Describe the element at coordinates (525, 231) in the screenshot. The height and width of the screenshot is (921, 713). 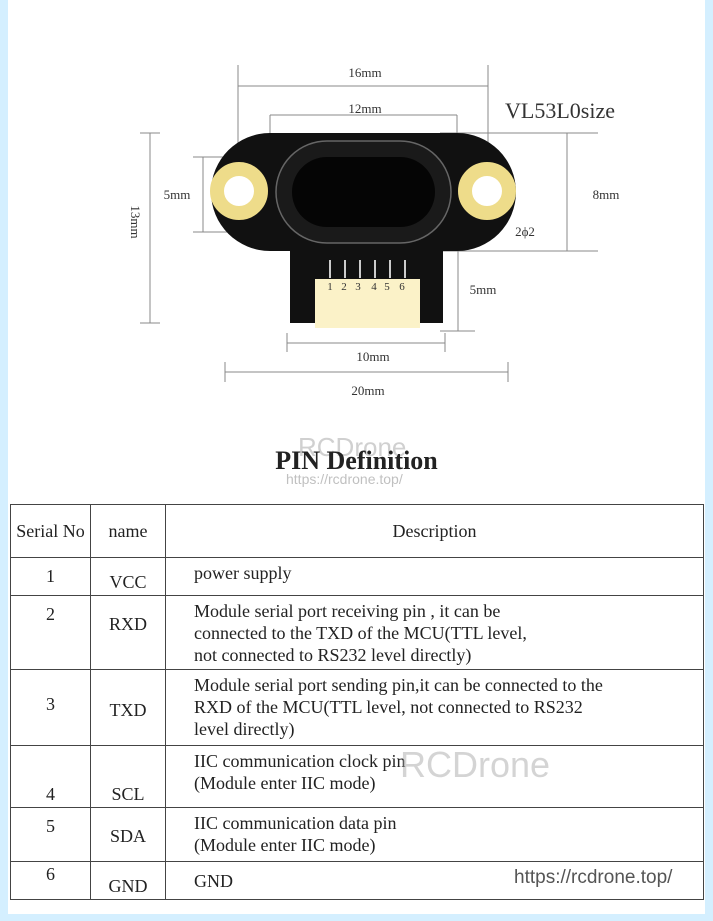
I see `svg-text: 2ϕ2` at that location.